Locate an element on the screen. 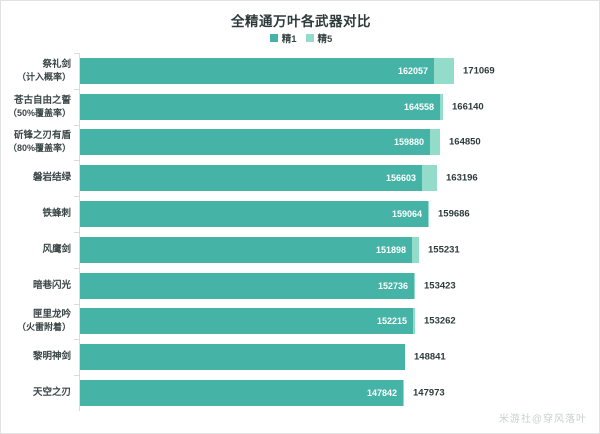  bar-segment-series-1: 152736 is located at coordinates (247, 285).